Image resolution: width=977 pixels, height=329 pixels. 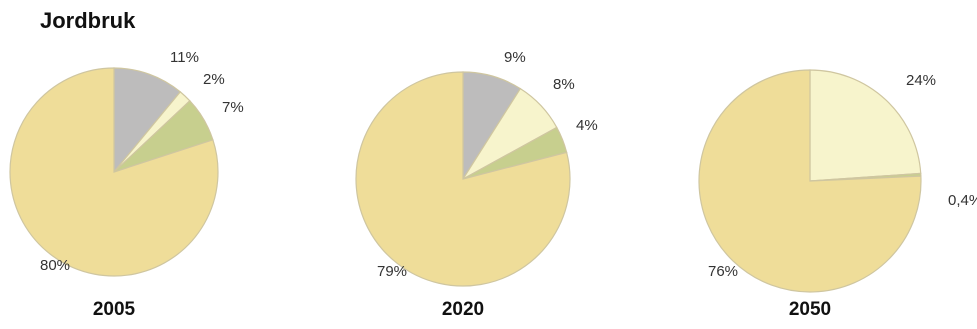 I want to click on slice-label: 24%, so click(x=921, y=80).